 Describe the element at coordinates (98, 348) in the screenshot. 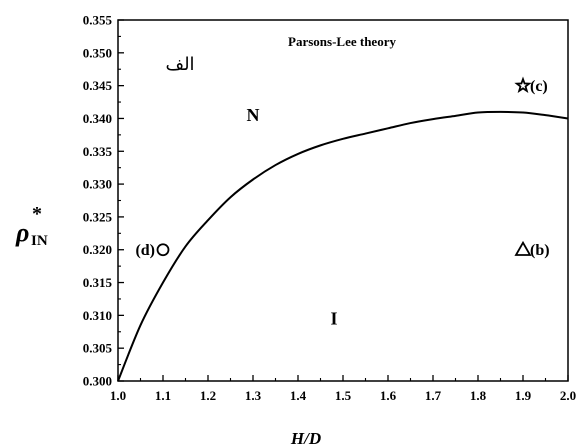

I see `y-tick-label: 0.305` at that location.